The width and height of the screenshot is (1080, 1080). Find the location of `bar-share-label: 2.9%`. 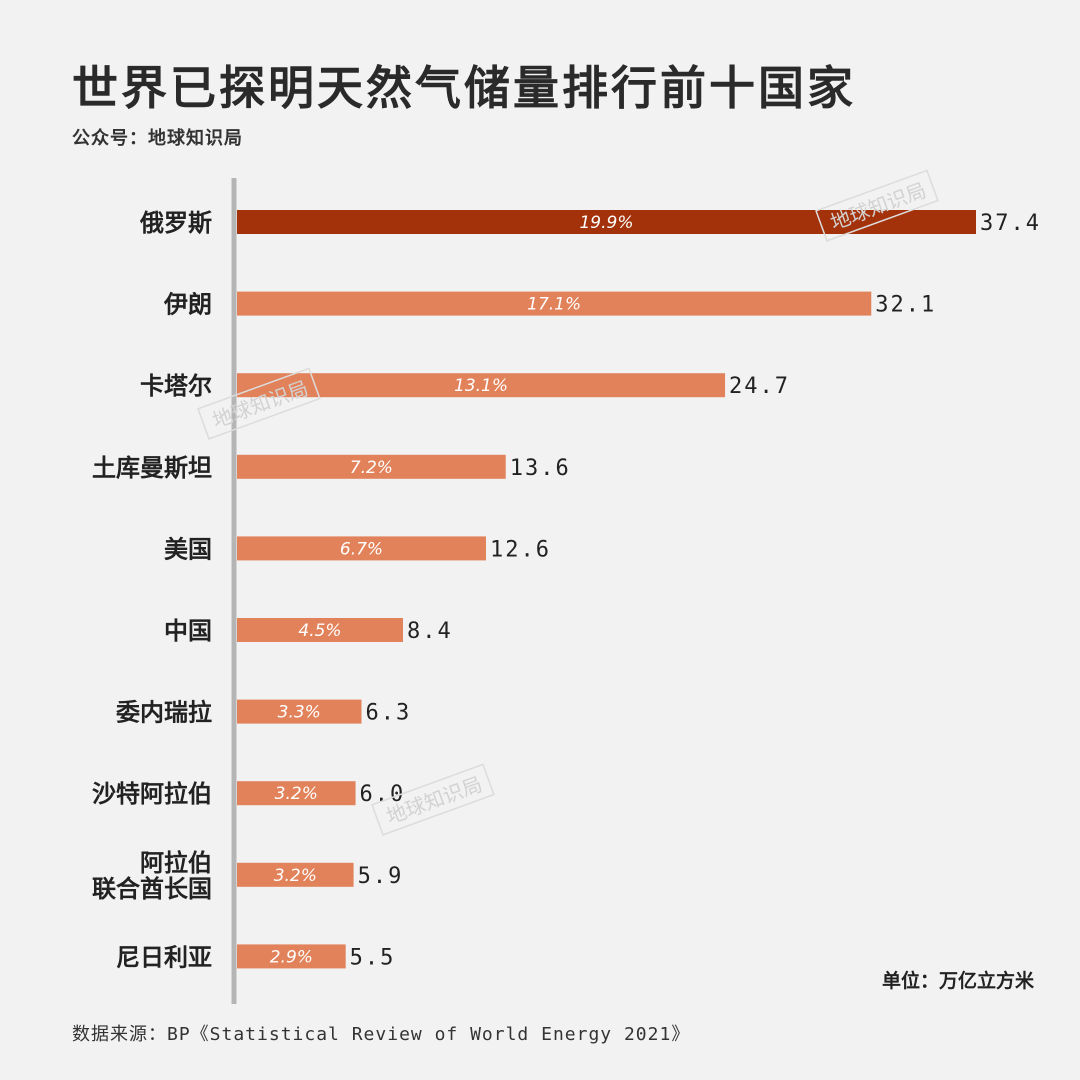

bar-share-label: 2.9% is located at coordinates (291, 957).